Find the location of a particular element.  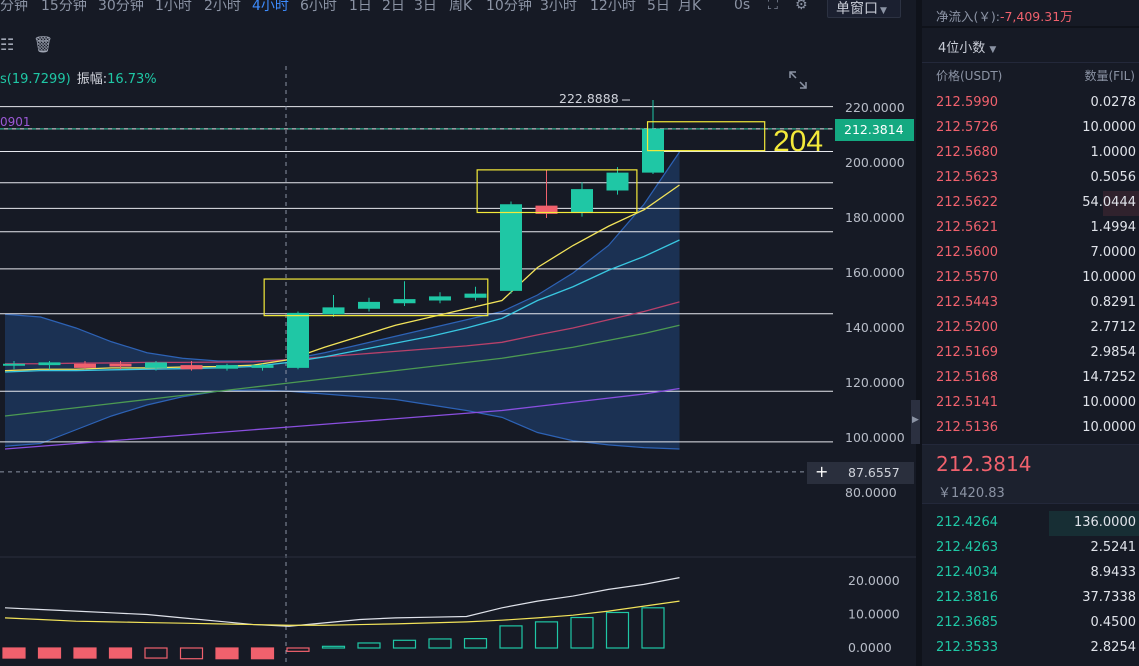

ask-row: 212.5680 1.0000 is located at coordinates (1030, 153).